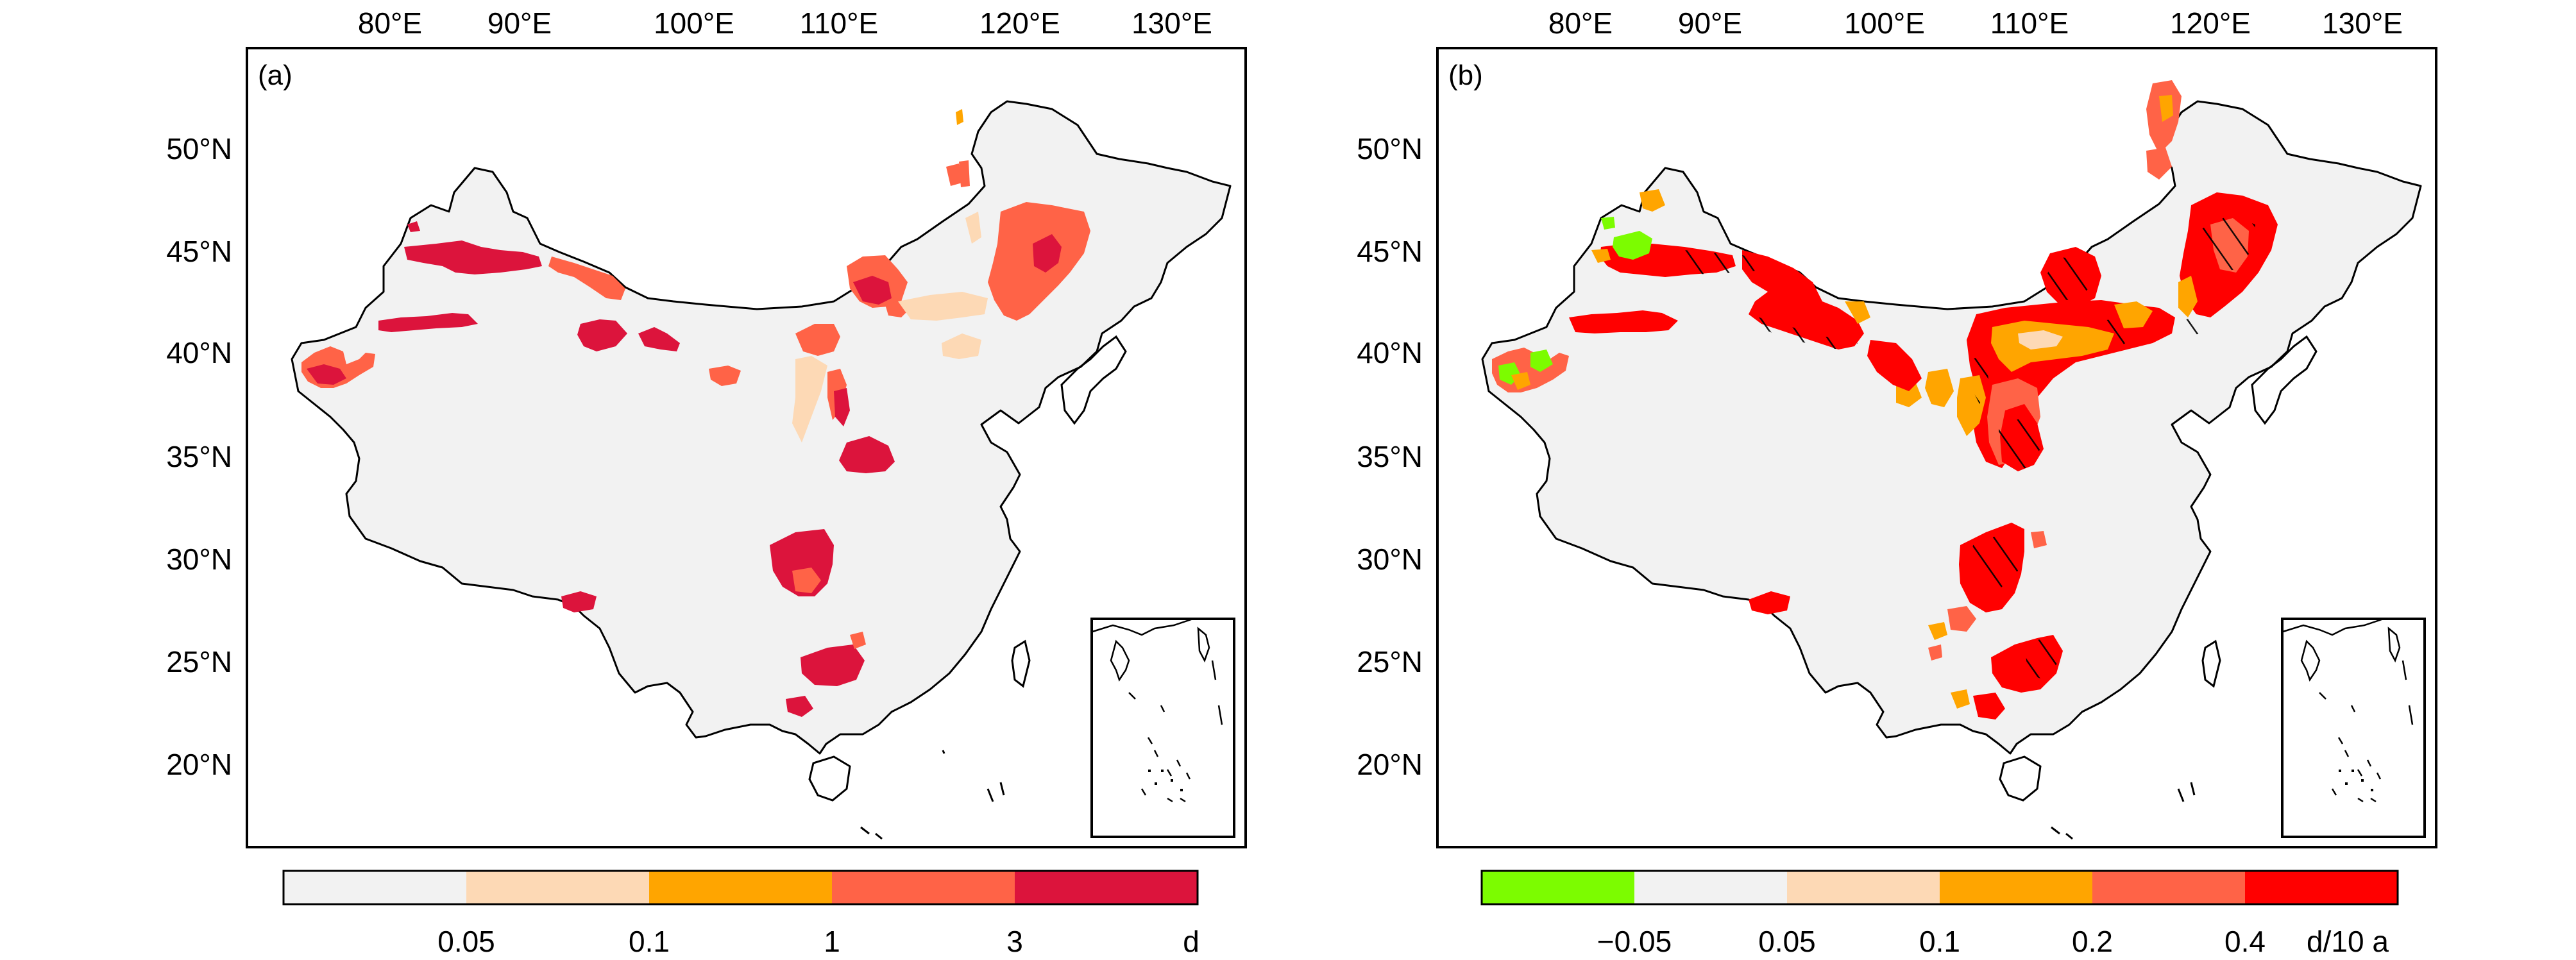 The image size is (2576, 960). I want to click on colorbar-tick-label: 0.4, so click(2245, 941).